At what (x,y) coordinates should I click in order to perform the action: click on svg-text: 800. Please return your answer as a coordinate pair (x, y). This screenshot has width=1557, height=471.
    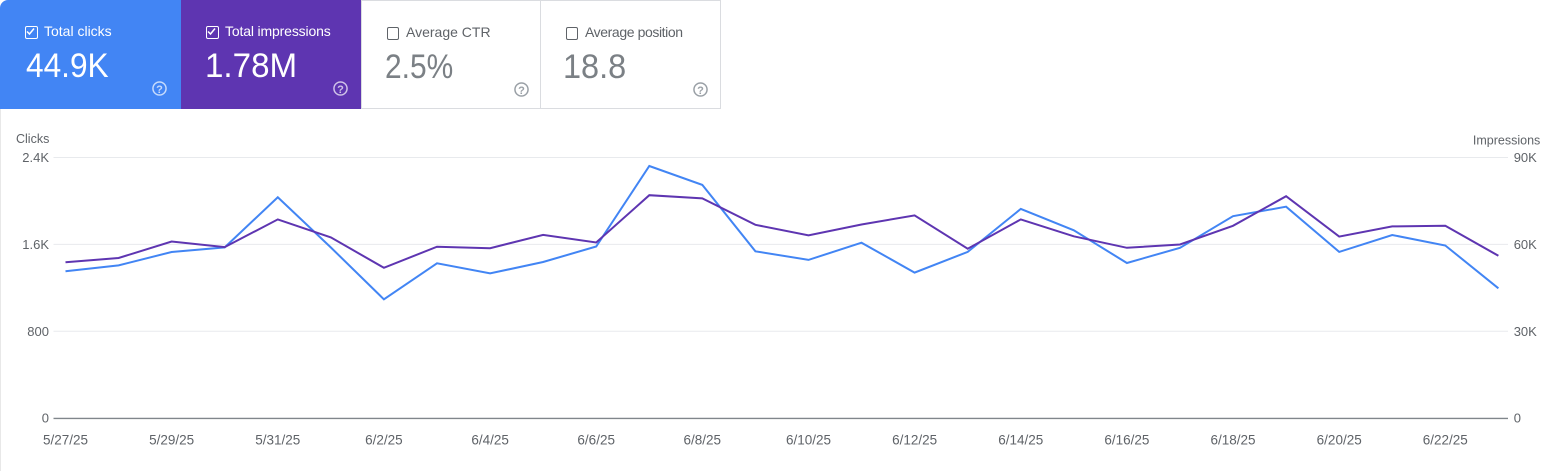
    Looking at the image, I should click on (38, 331).